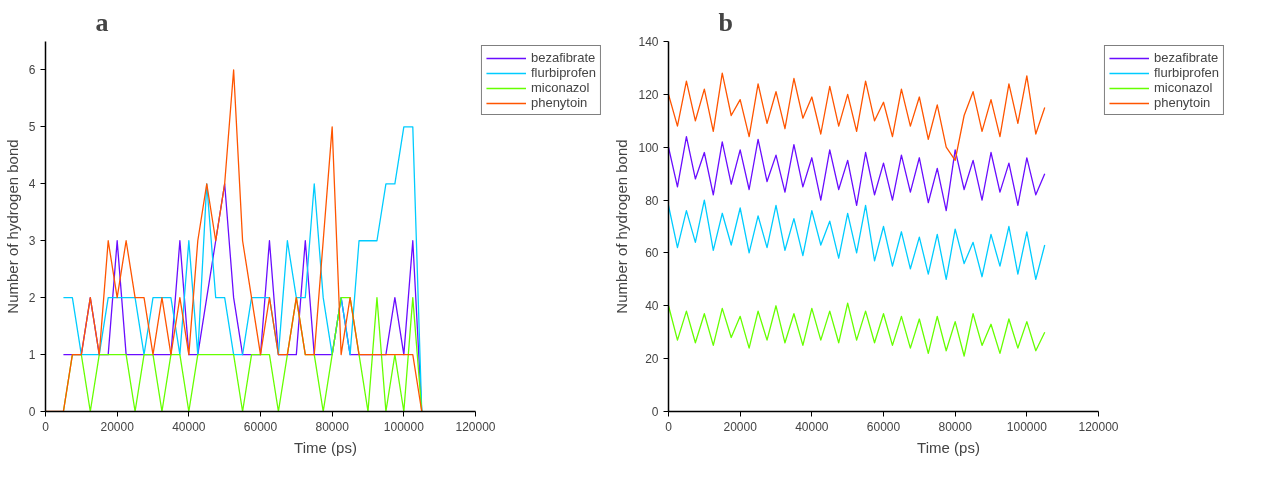 The width and height of the screenshot is (1283, 481). What do you see at coordinates (102, 22) in the screenshot?
I see `chart-title: a` at bounding box center [102, 22].